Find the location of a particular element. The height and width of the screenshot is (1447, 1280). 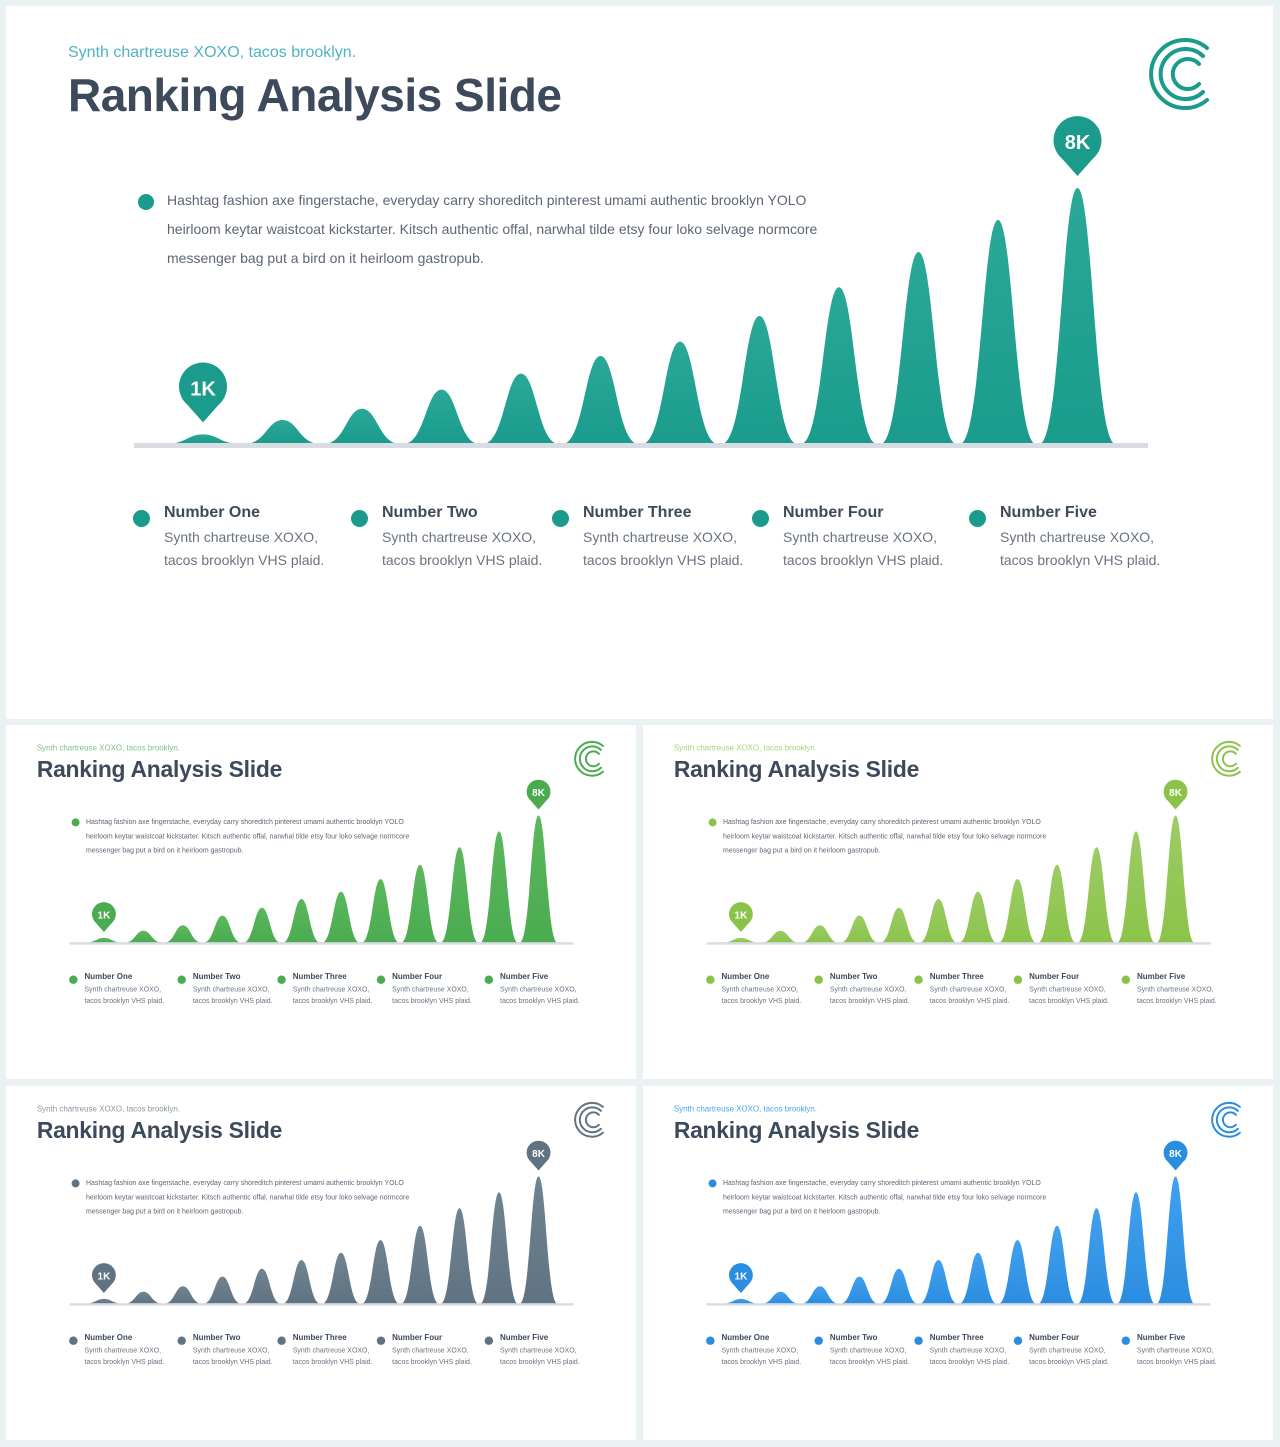

slide-title: Ranking Analysis Slide is located at coordinates (315, 95).